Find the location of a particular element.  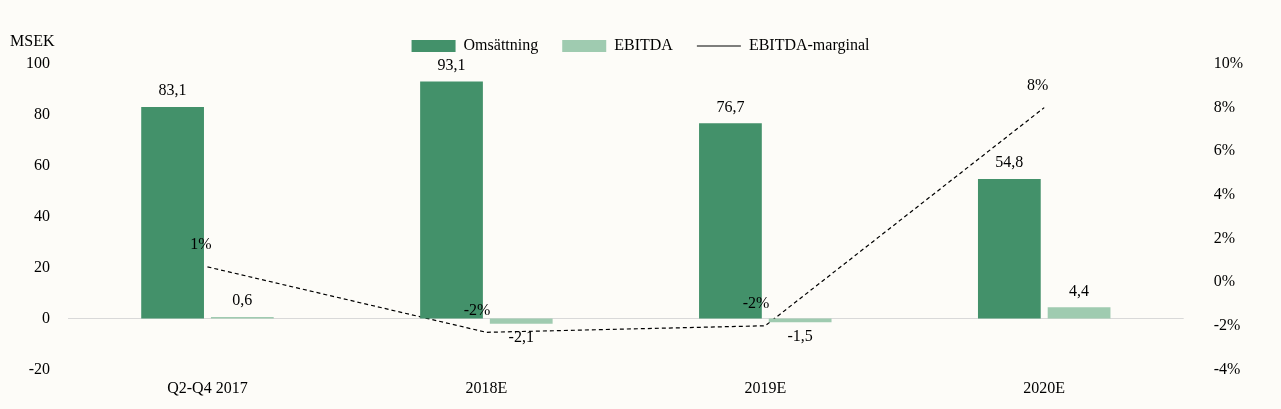

y-tick-label: 60 is located at coordinates (42, 164).